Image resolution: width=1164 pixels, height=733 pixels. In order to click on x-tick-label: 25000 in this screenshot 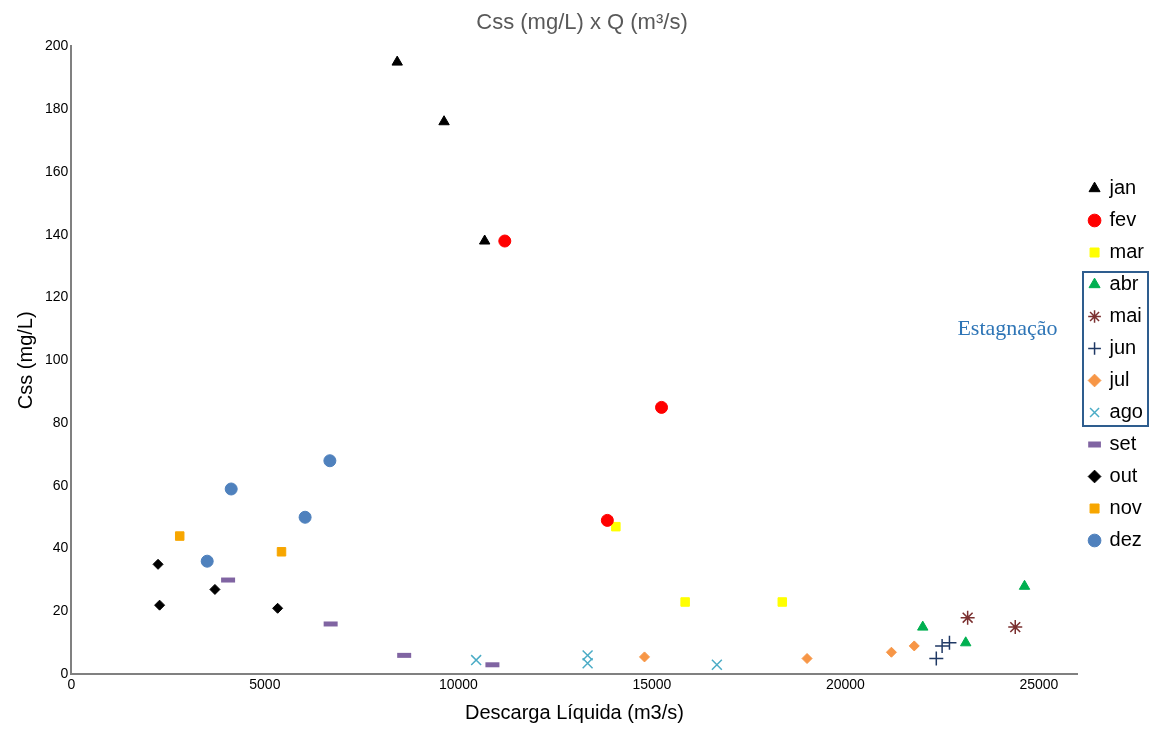, I will do `click(1039, 684)`.